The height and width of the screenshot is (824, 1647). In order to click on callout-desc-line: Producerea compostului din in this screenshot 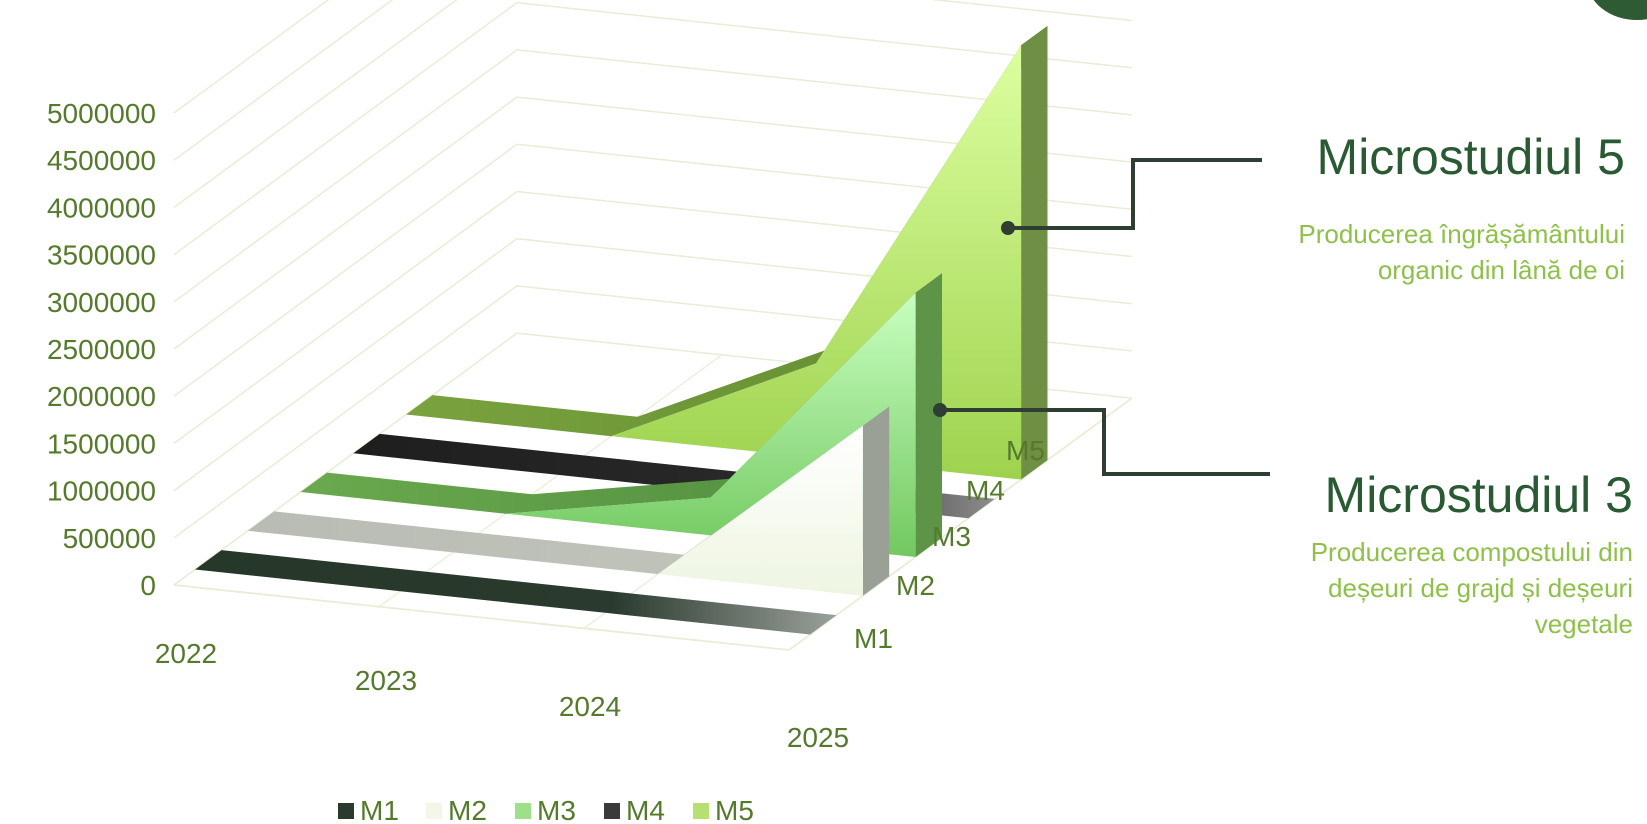, I will do `click(1471, 552)`.